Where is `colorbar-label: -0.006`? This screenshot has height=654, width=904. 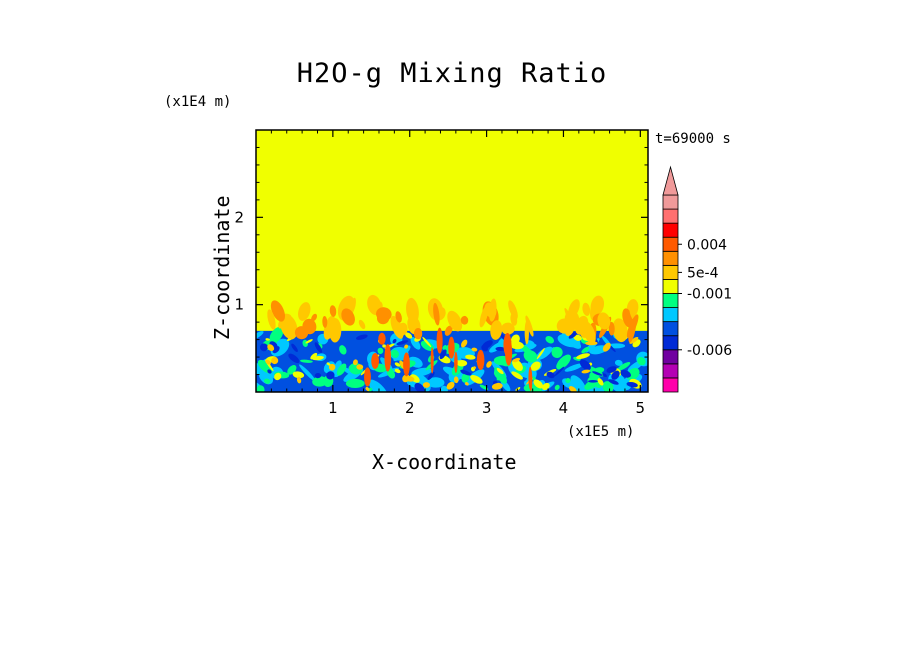
colorbar-label: -0.006 is located at coordinates (709, 351).